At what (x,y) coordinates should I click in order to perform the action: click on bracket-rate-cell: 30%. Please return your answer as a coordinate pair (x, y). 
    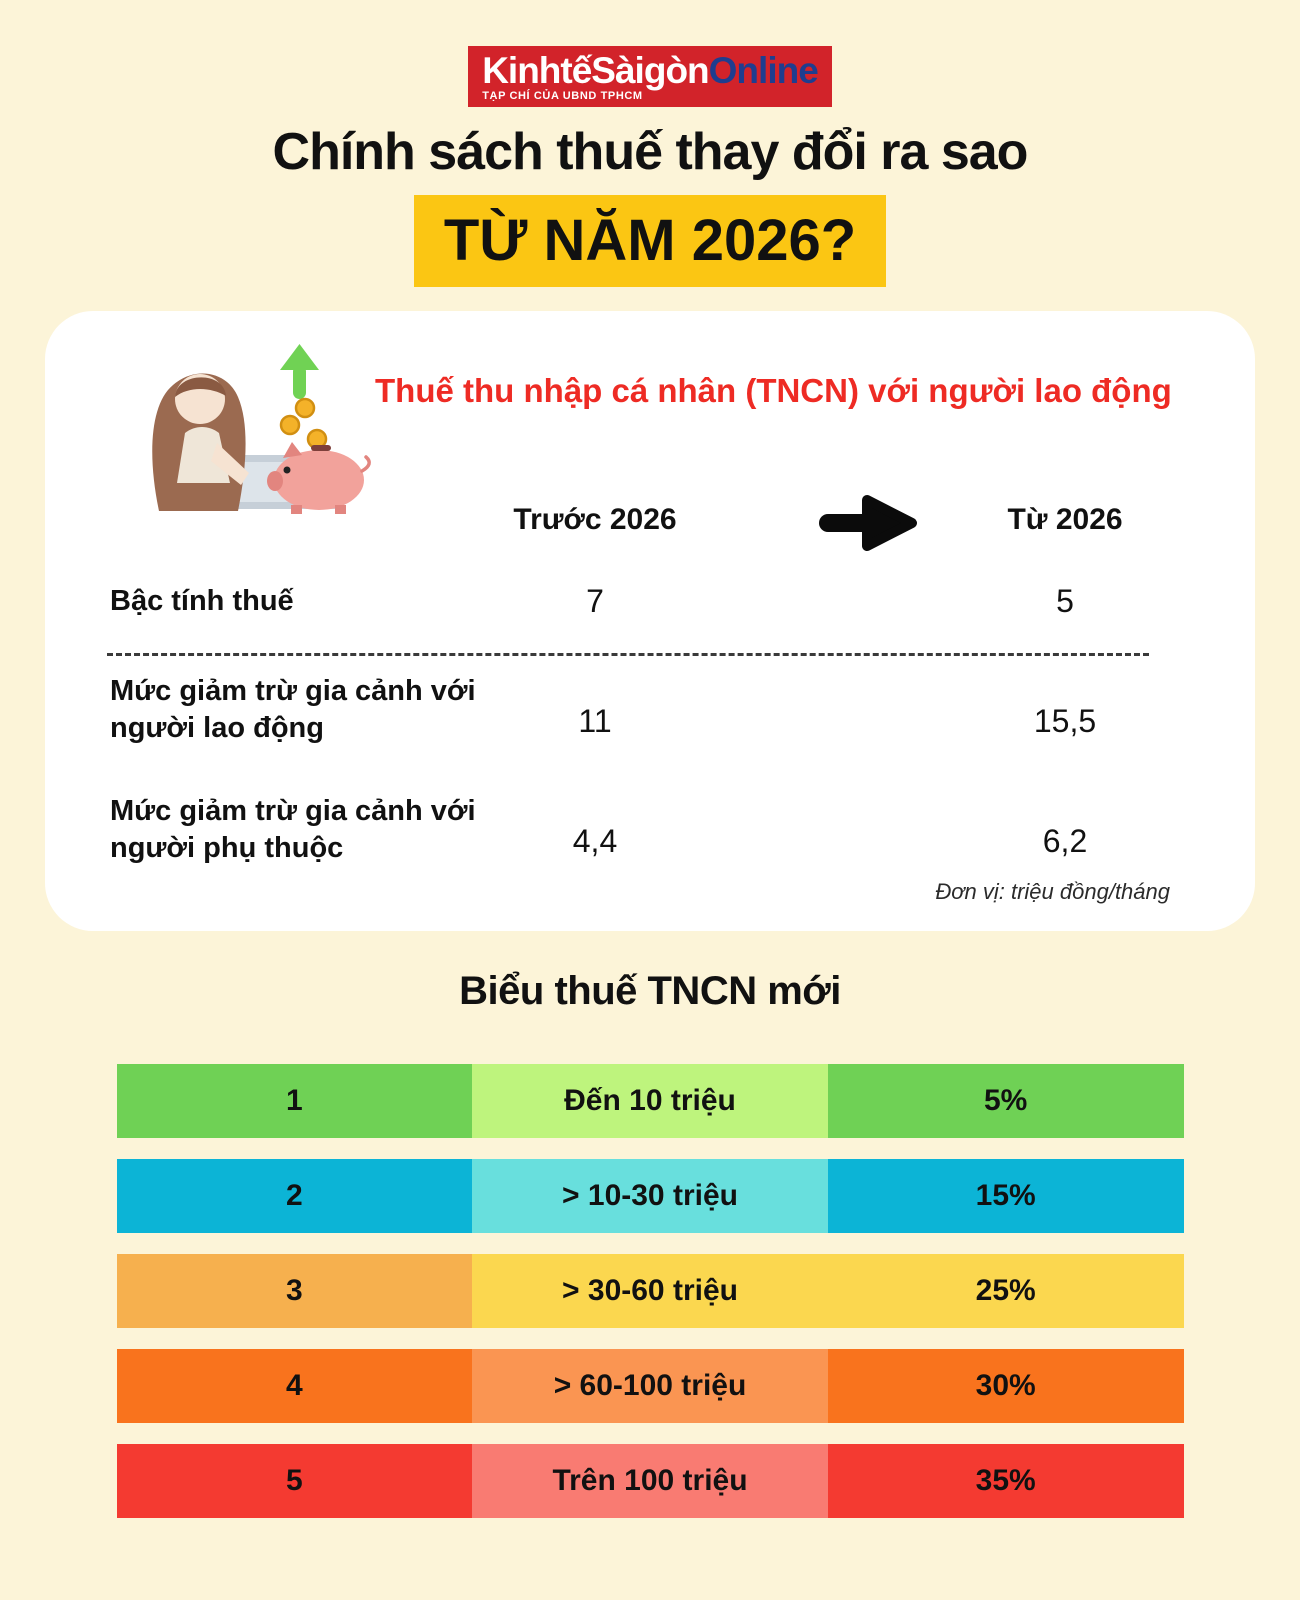
    Looking at the image, I should click on (1005, 1385).